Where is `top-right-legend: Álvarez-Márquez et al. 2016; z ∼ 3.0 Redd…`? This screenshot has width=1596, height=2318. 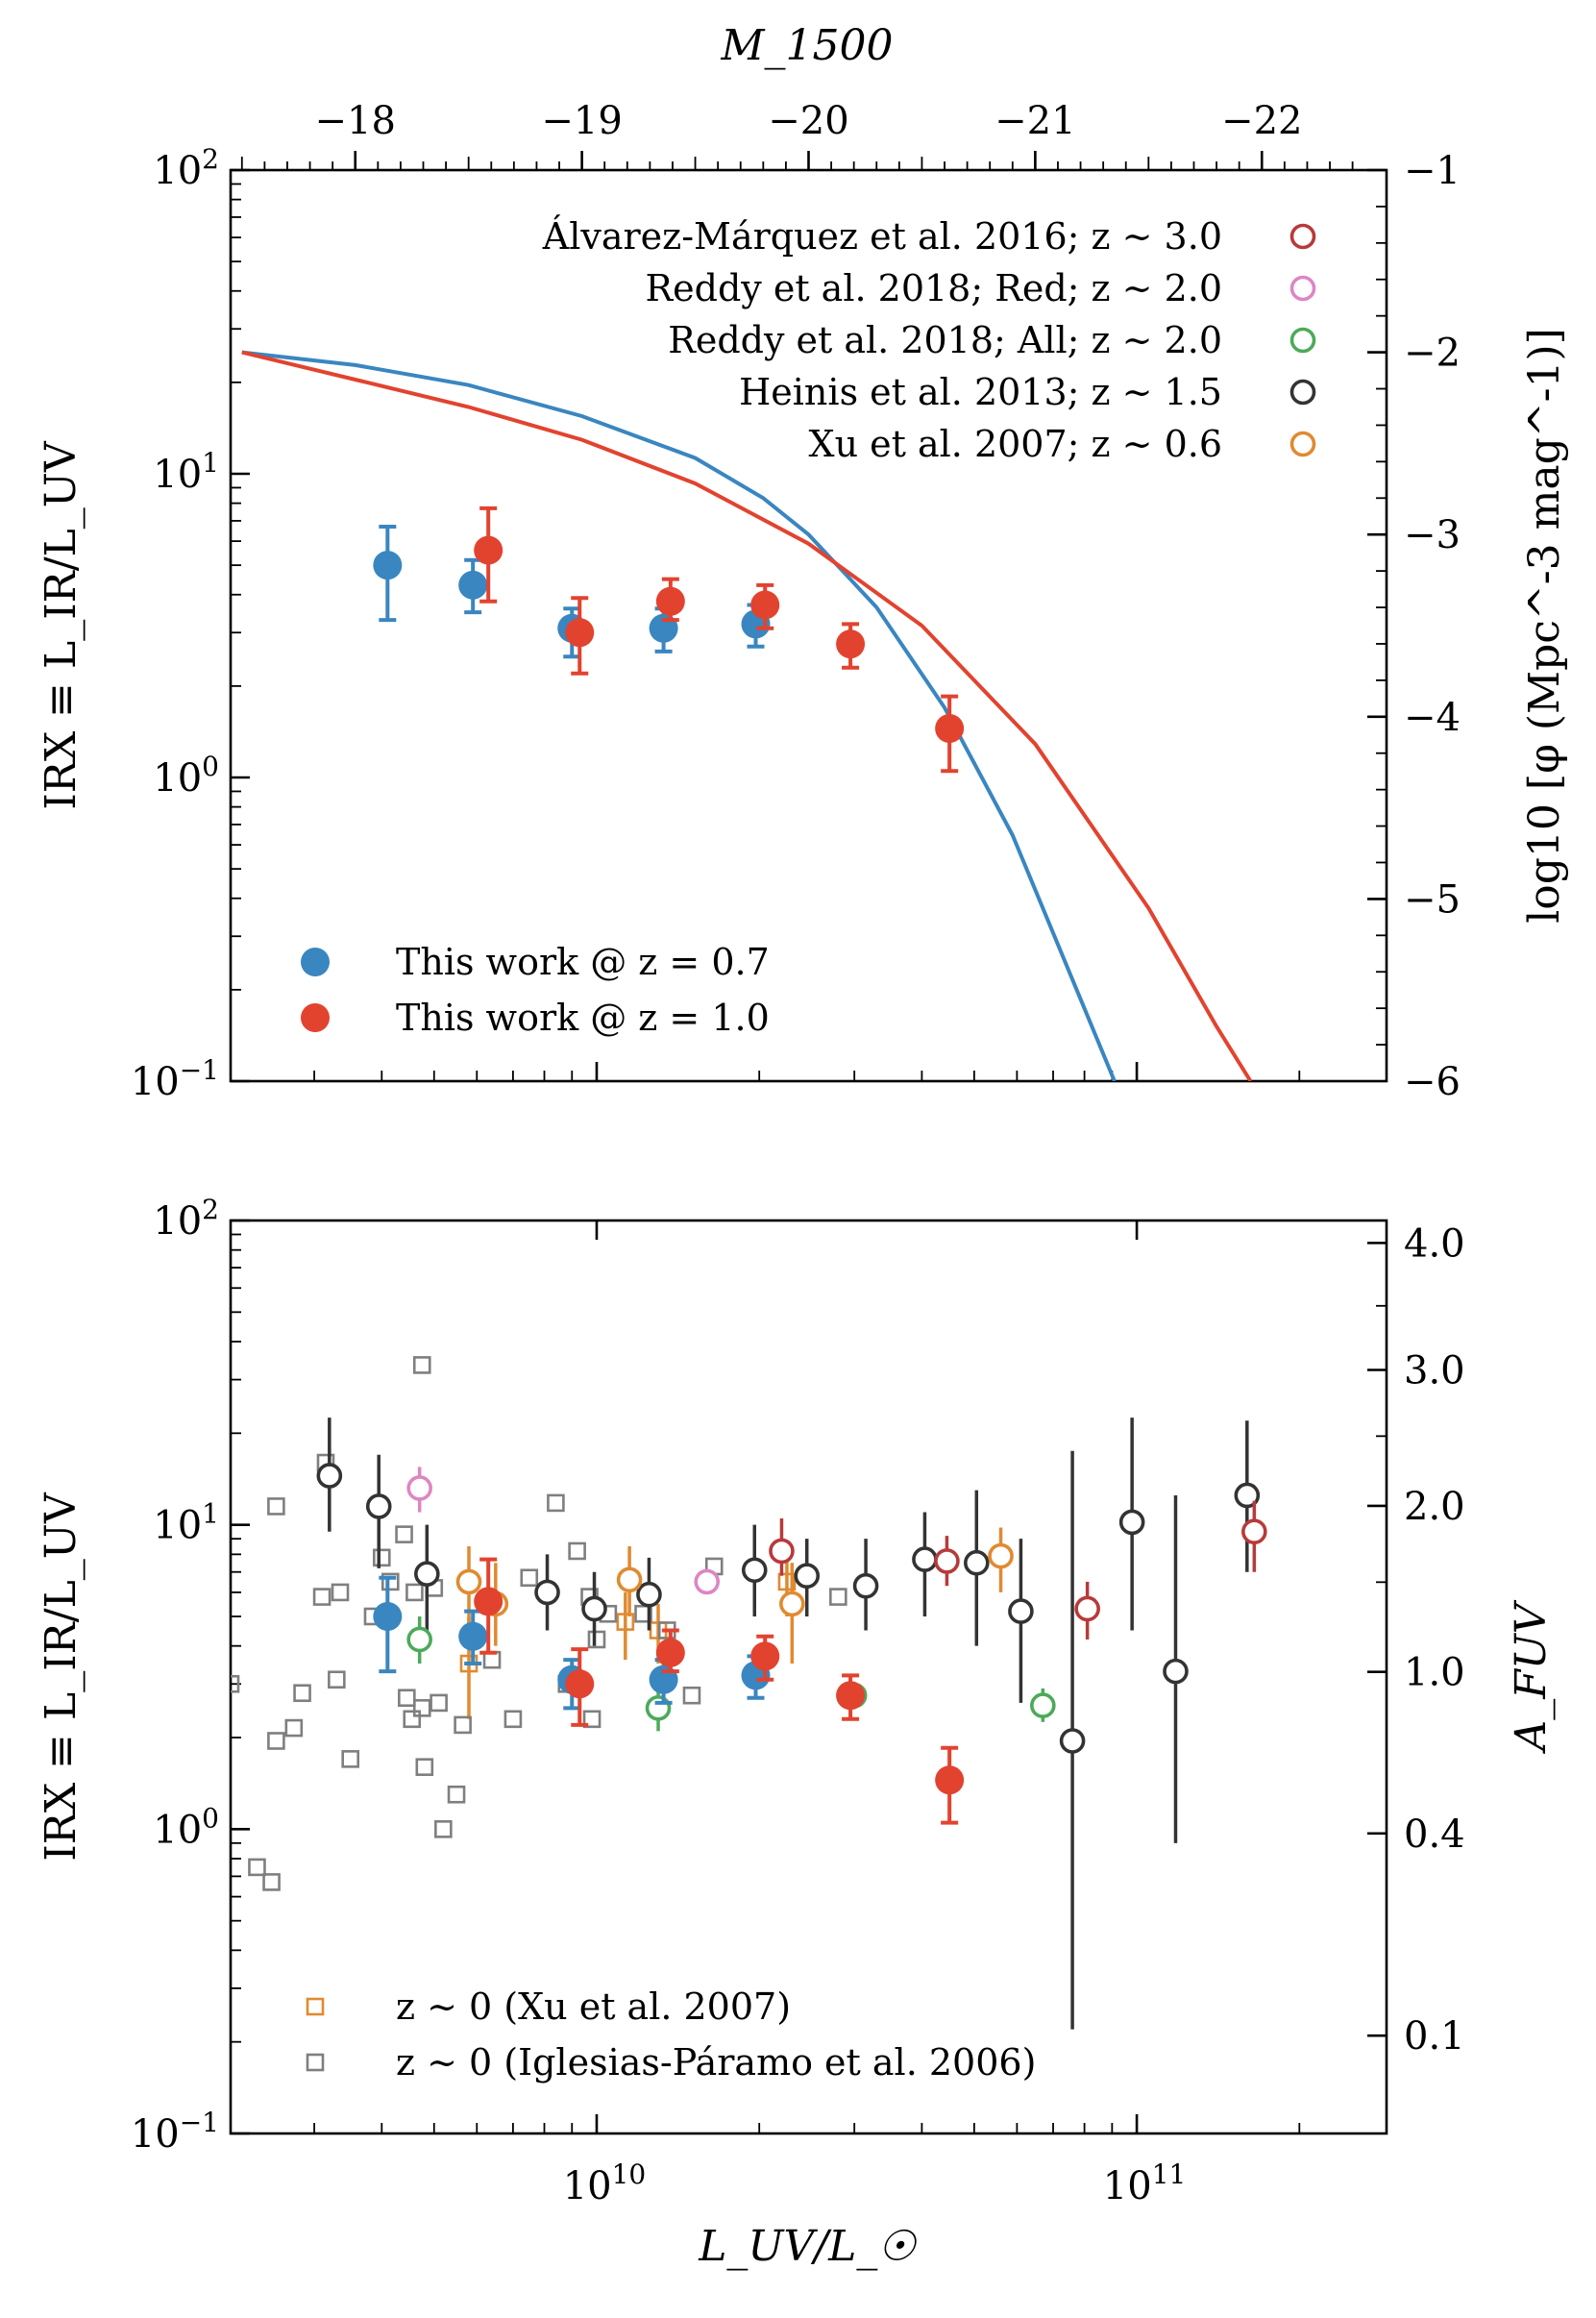 top-right-legend: Álvarez-Márquez et al. 2016; z ∼ 3.0 Redd… is located at coordinates (929, 340).